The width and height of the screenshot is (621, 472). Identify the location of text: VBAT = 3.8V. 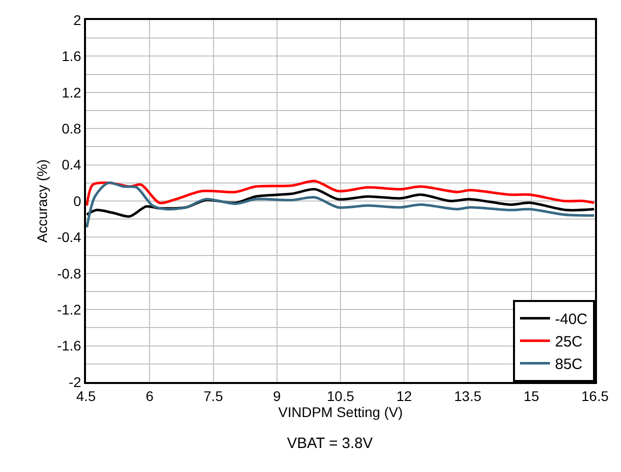
(330, 443).